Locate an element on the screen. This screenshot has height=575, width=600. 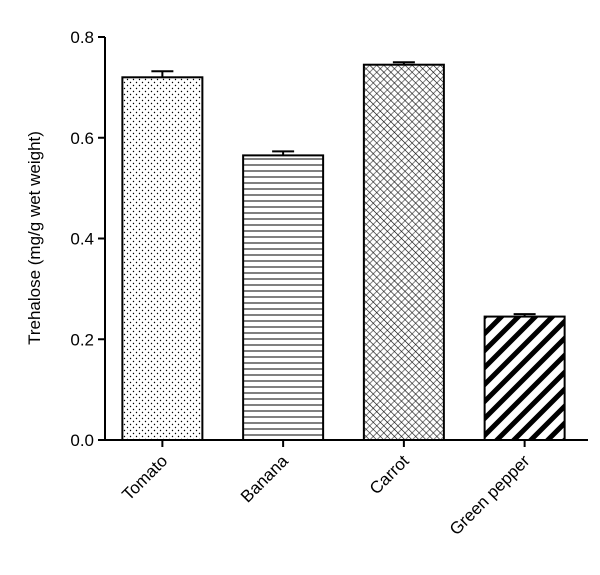
bar-banana is located at coordinates (283, 297).